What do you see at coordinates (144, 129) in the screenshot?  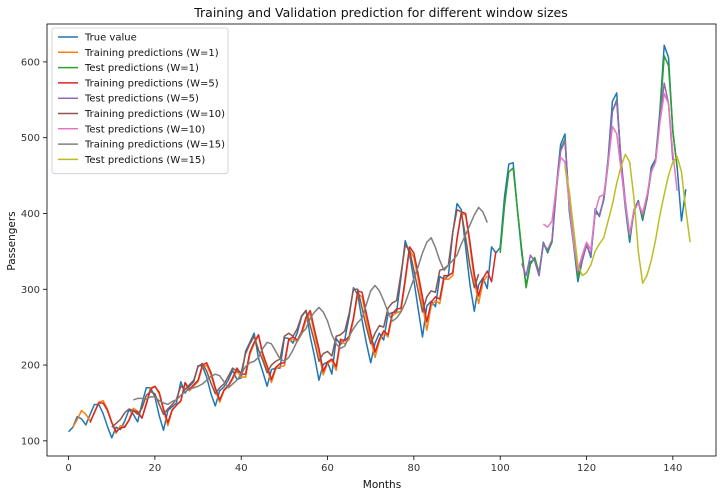 I see `legend-entry: Test predictions (W=10)` at bounding box center [144, 129].